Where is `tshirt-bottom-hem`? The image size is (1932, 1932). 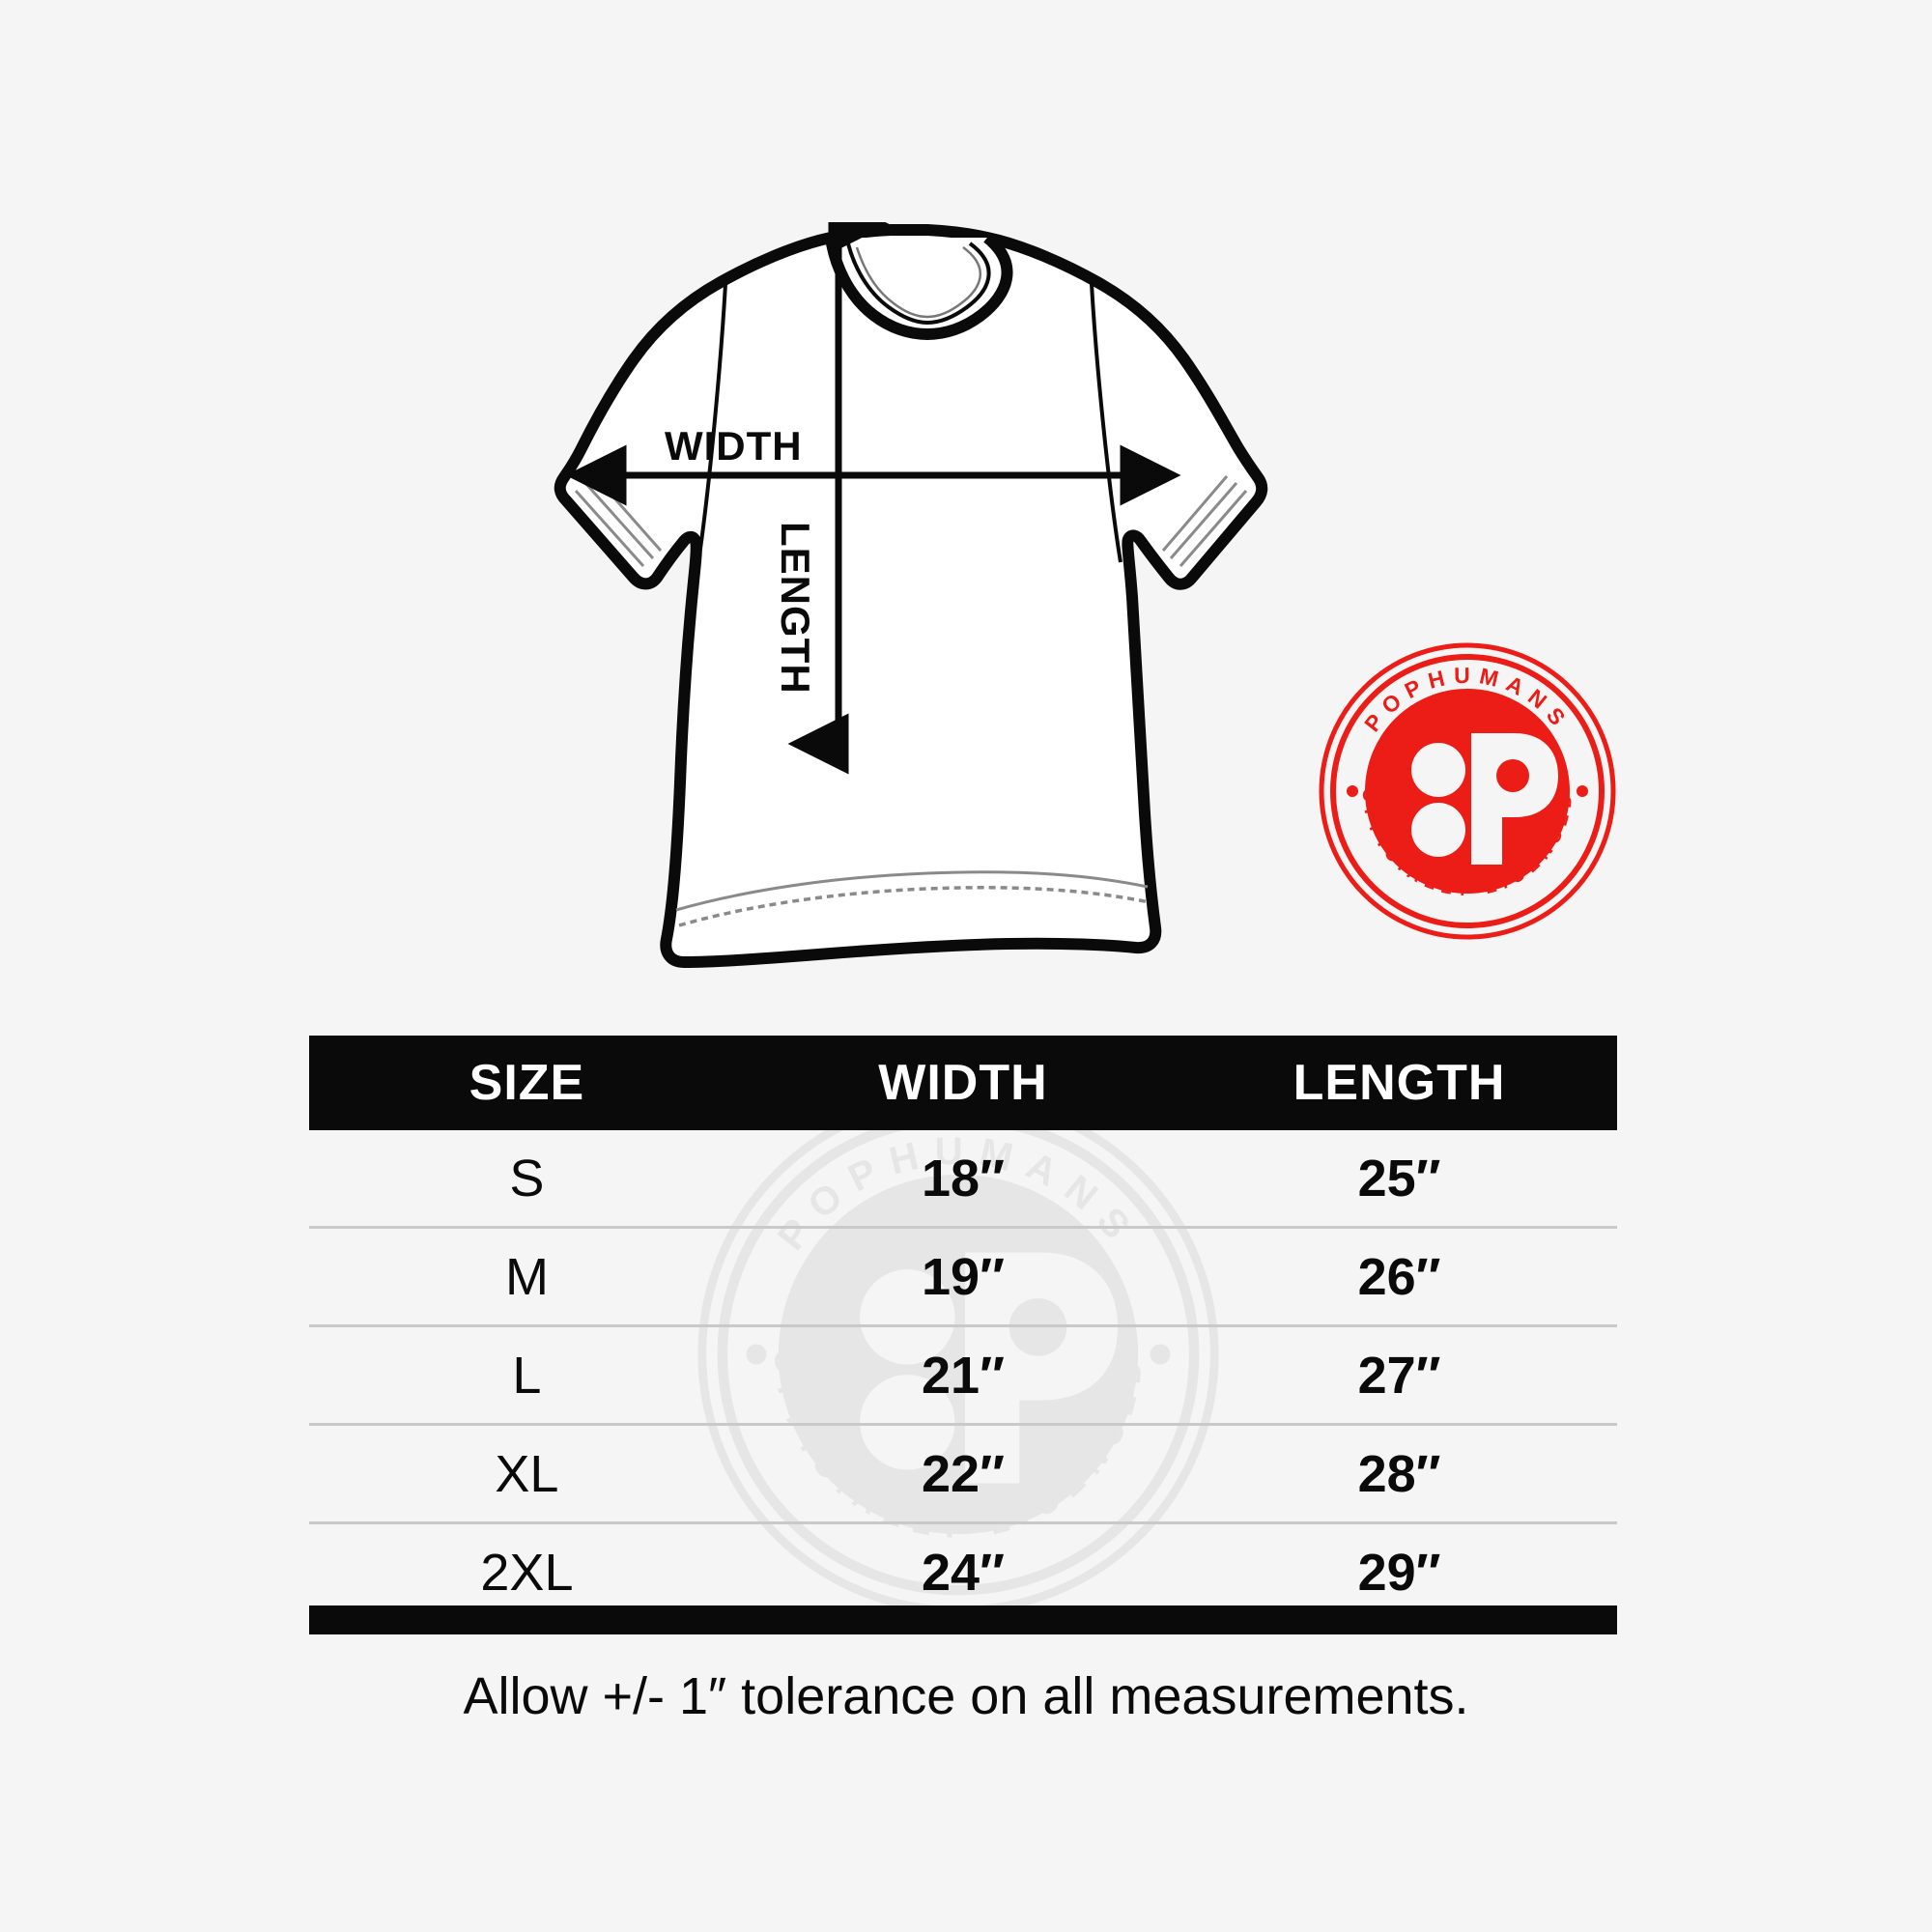
tshirt-bottom-hem is located at coordinates (913, 898).